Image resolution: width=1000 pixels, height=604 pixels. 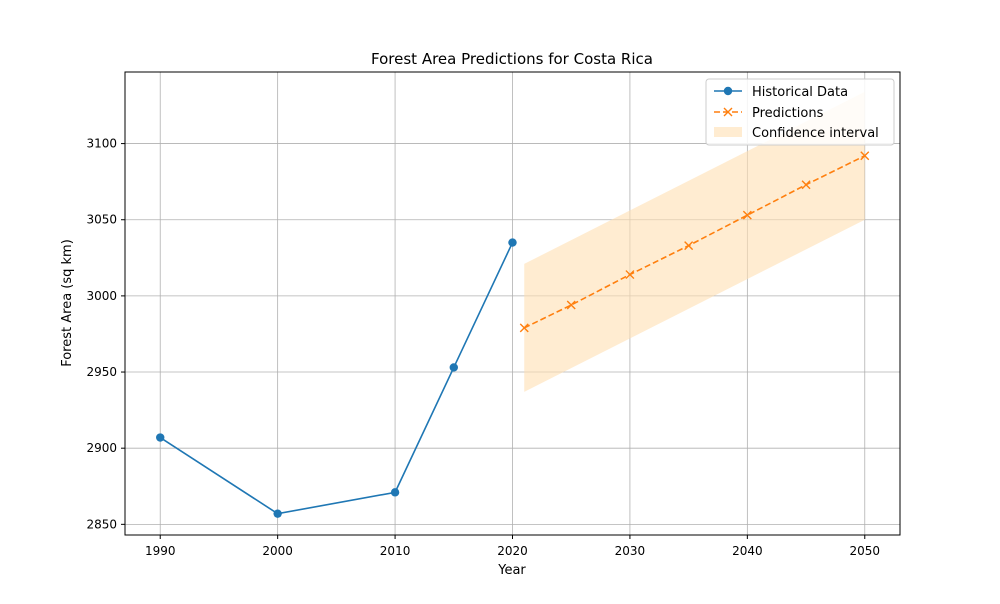 I want to click on x-tick-label: 2050, so click(x=864, y=551).